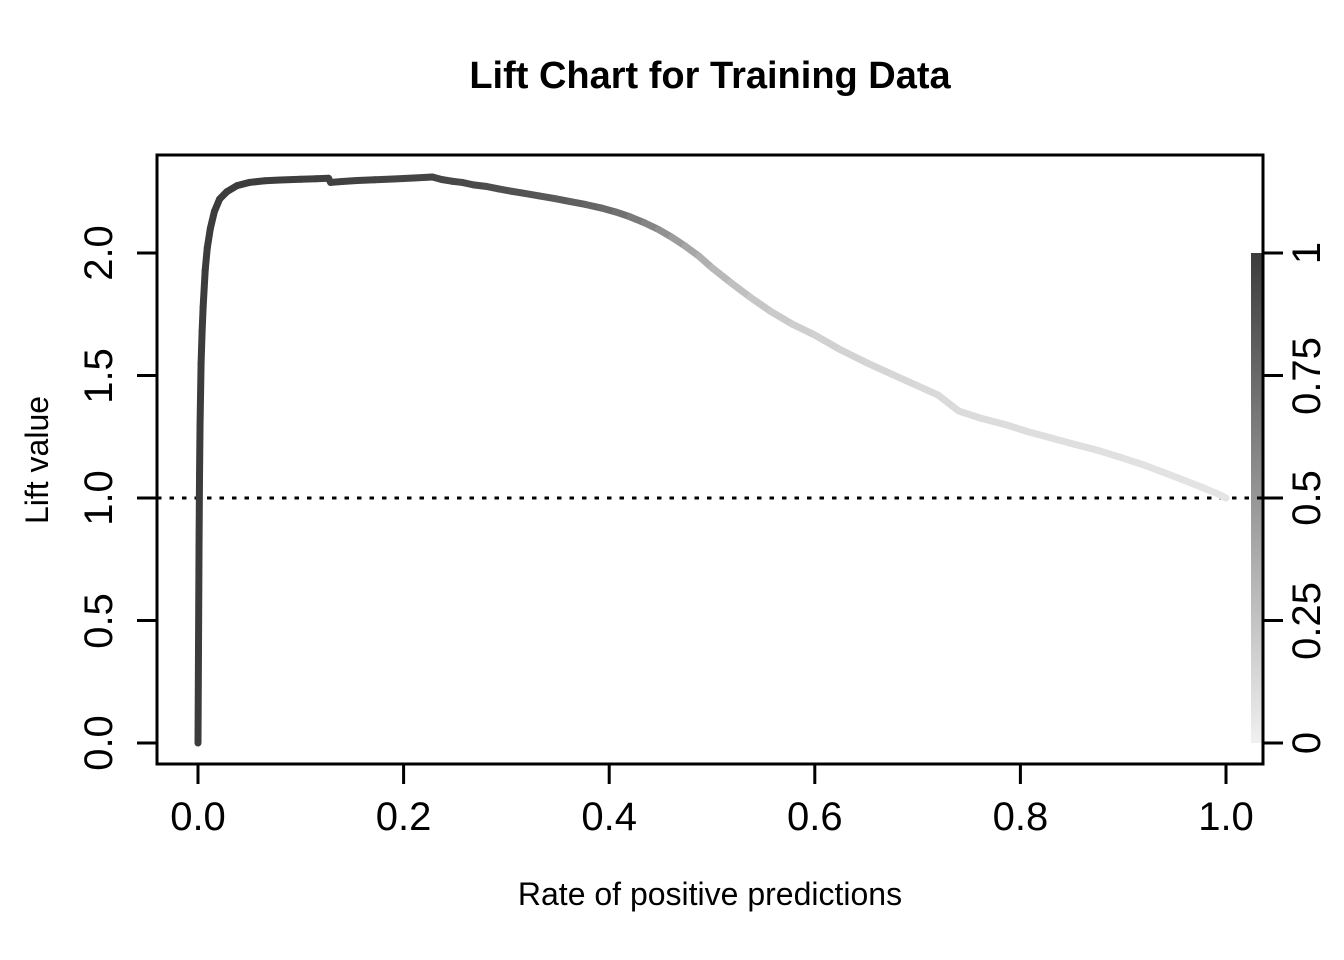  What do you see at coordinates (403, 817) in the screenshot?
I see `x-tick-label: 0.2` at bounding box center [403, 817].